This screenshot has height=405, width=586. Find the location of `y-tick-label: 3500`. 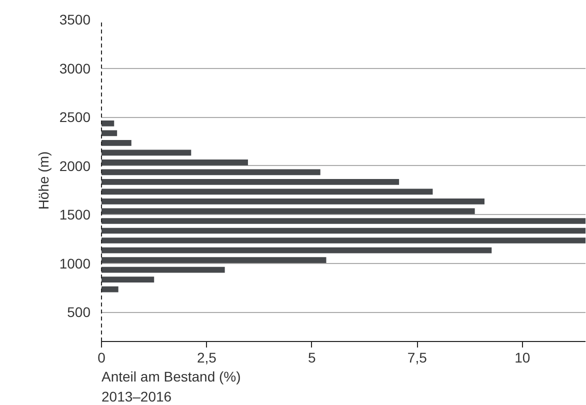

y-tick-label: 3500 is located at coordinates (75, 20).